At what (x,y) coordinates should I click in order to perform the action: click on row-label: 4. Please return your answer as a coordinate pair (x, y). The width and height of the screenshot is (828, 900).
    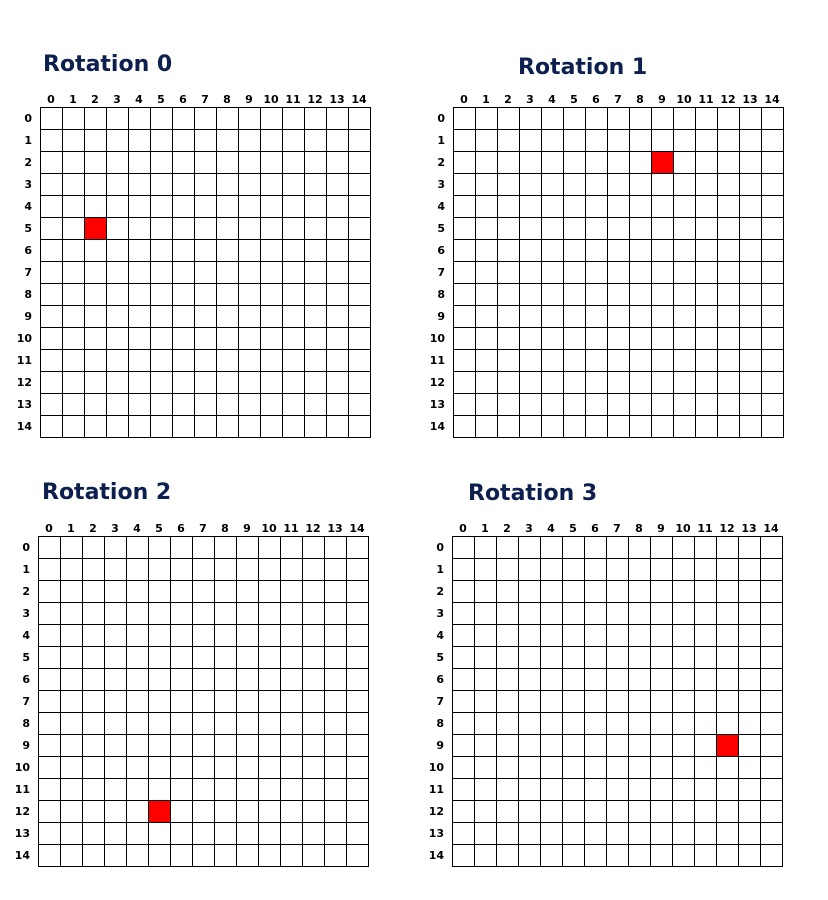
    Looking at the image, I should click on (441, 206).